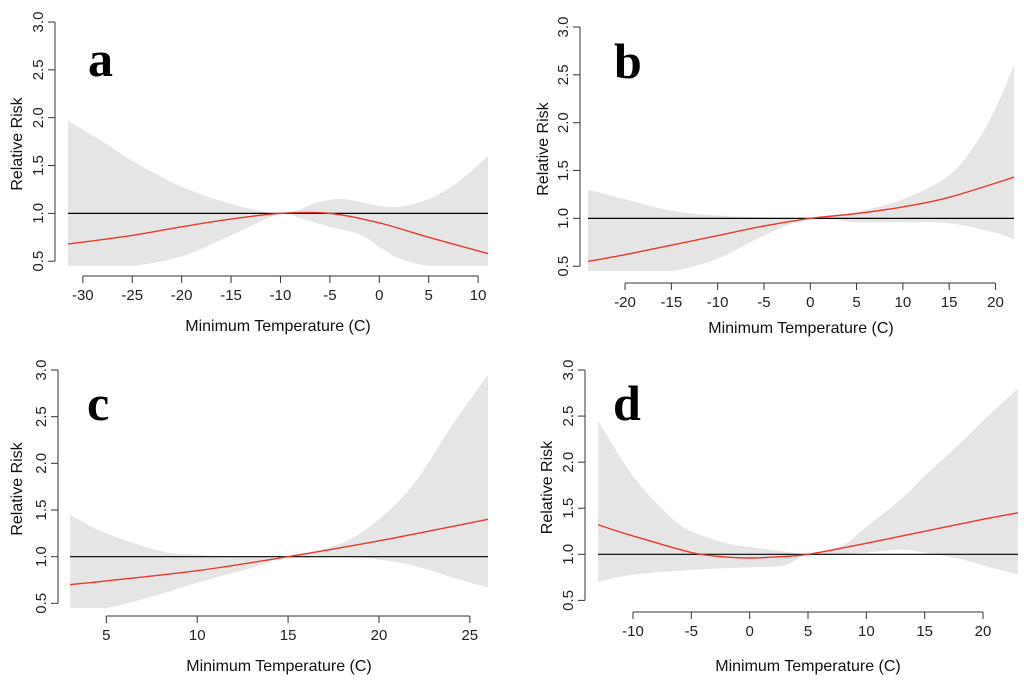  What do you see at coordinates (801, 168) in the screenshot?
I see `confidence-band-b` at bounding box center [801, 168].